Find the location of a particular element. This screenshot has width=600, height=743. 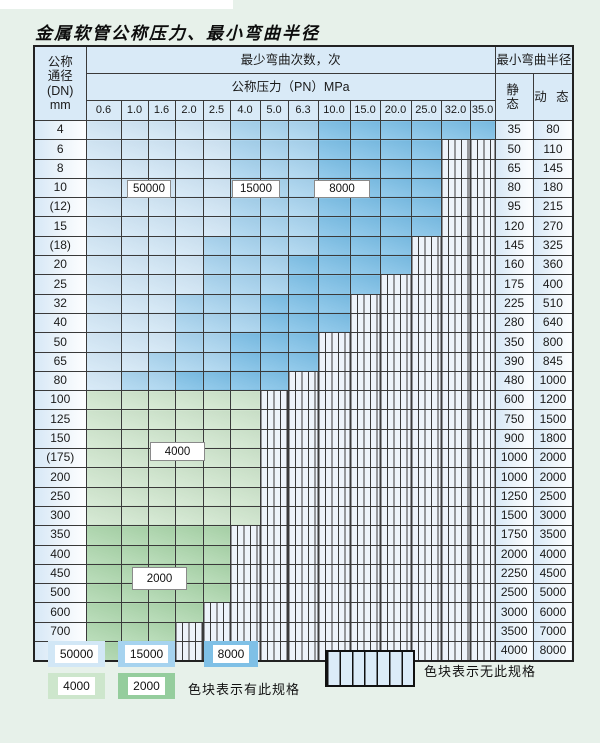

pressure-tick: 35.0 is located at coordinates (482, 110).